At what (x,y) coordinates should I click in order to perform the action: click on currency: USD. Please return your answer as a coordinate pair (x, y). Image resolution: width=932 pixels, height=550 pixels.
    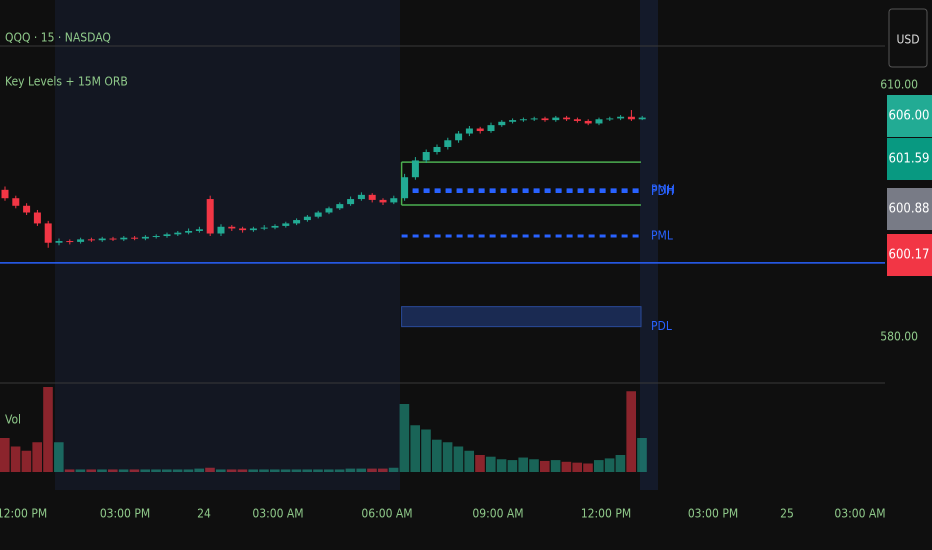
    Looking at the image, I should click on (907, 40).